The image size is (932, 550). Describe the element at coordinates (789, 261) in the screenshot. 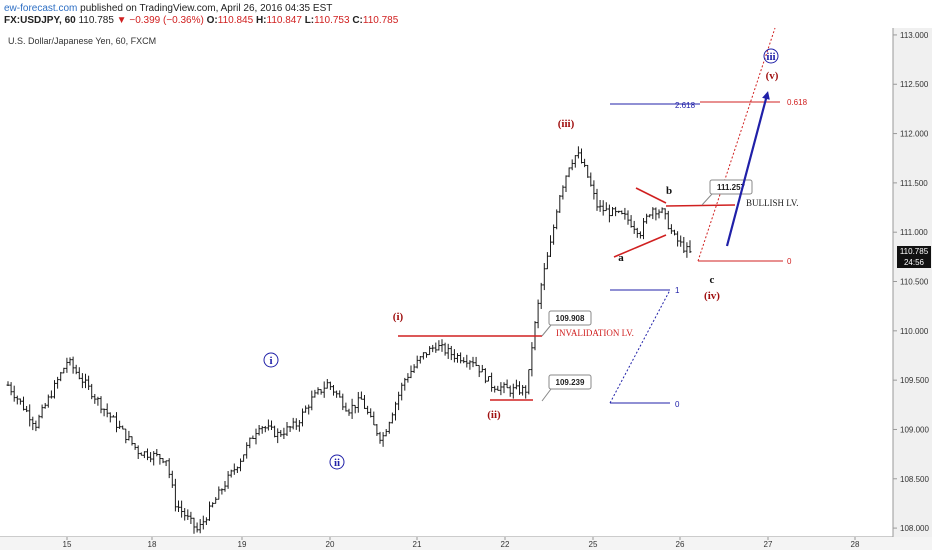

I see `fib-0-red-label: 0` at that location.